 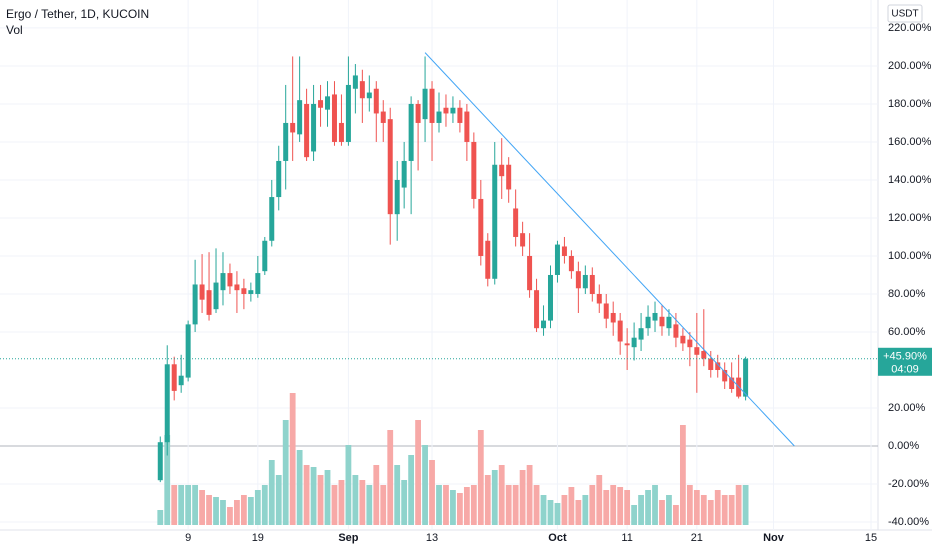 What do you see at coordinates (907, 294) in the screenshot?
I see `y-tick-label: 80.00%` at bounding box center [907, 294].